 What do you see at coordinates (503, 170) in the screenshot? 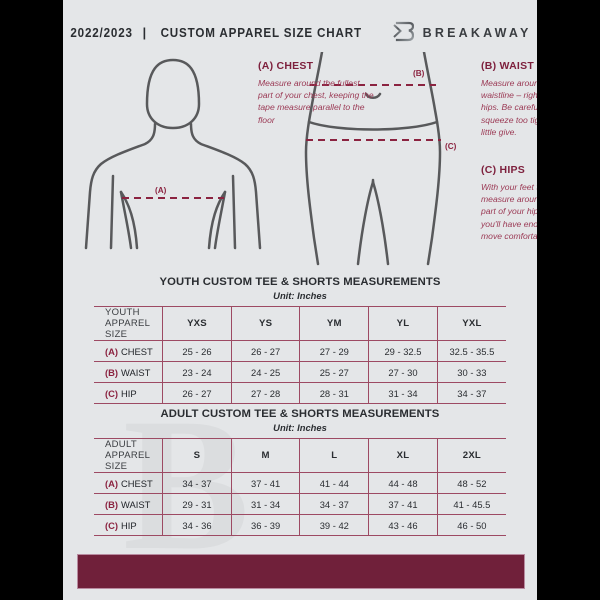
I see `callout-hips-title: (C) HIPS` at bounding box center [503, 170].